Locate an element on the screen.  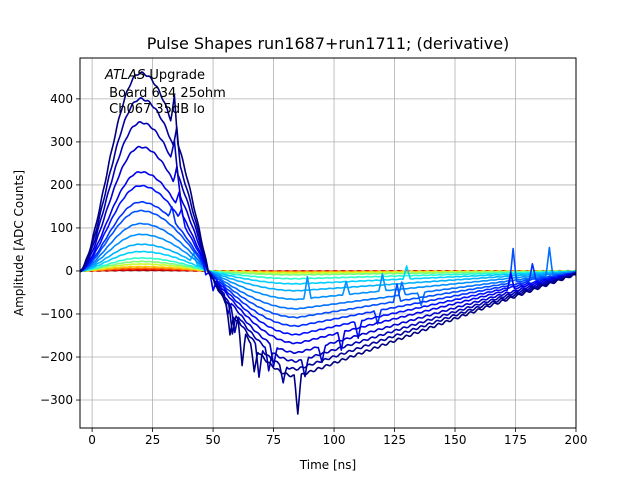
x-axis-ticks: 0 25 50 75 100 125 150 175 200 is located at coordinates (337, 437).